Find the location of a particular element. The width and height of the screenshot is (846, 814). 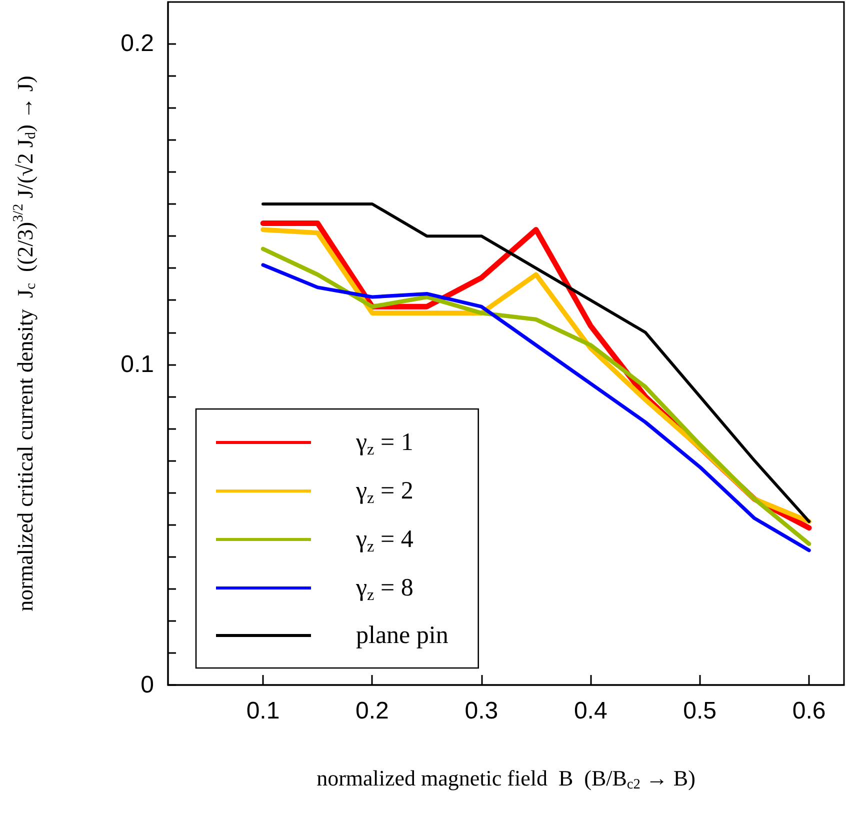

y-tick-label: 0.2 is located at coordinates (137, 44).